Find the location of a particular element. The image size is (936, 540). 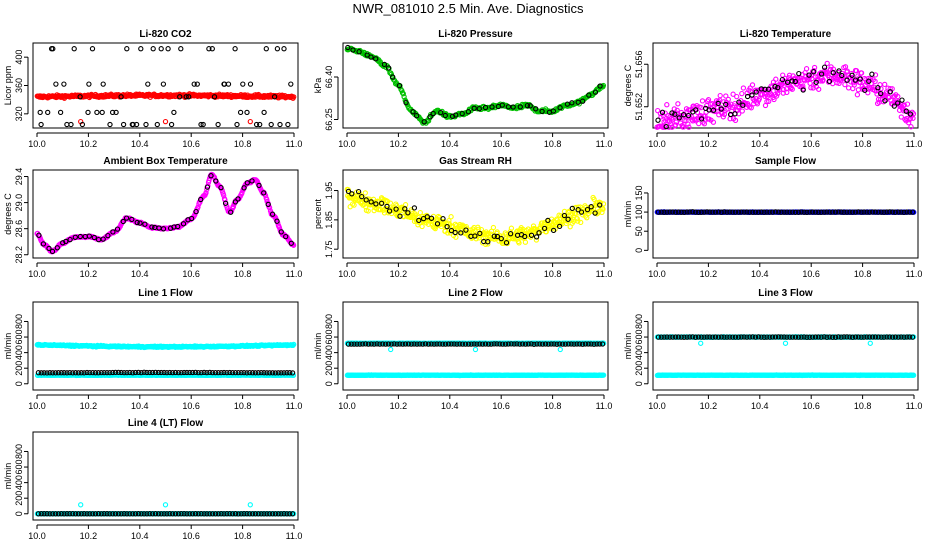

y-tick-label: 29.4 is located at coordinates (19, 177).